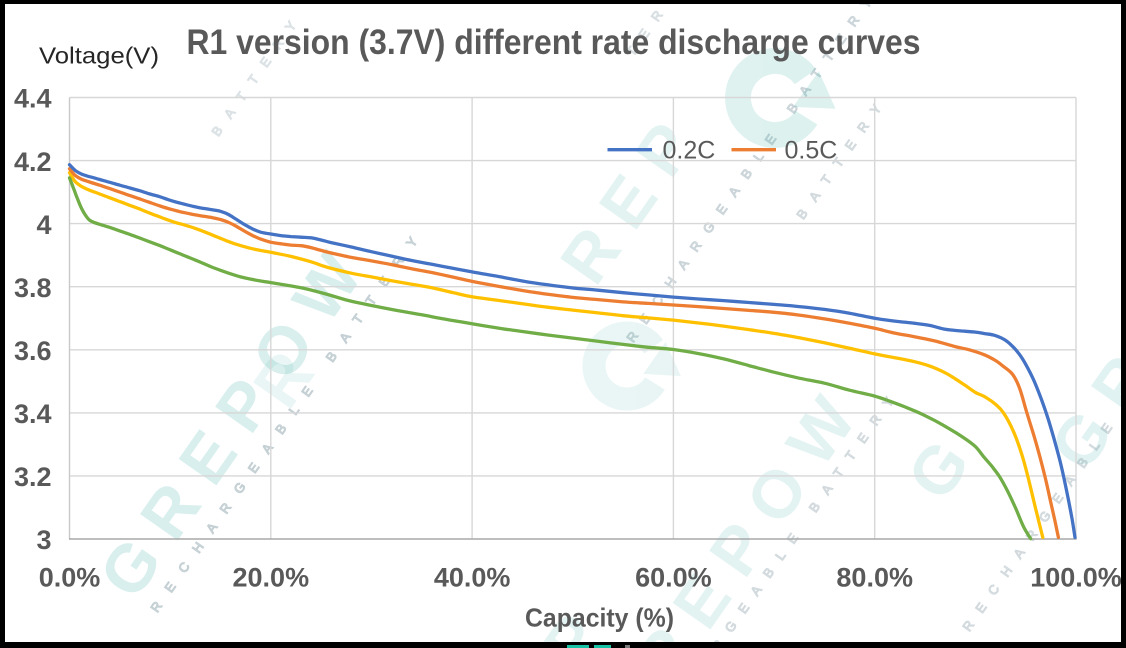 This screenshot has height=648, width=1126. I want to click on svg-text: 0.0%, so click(70, 577).